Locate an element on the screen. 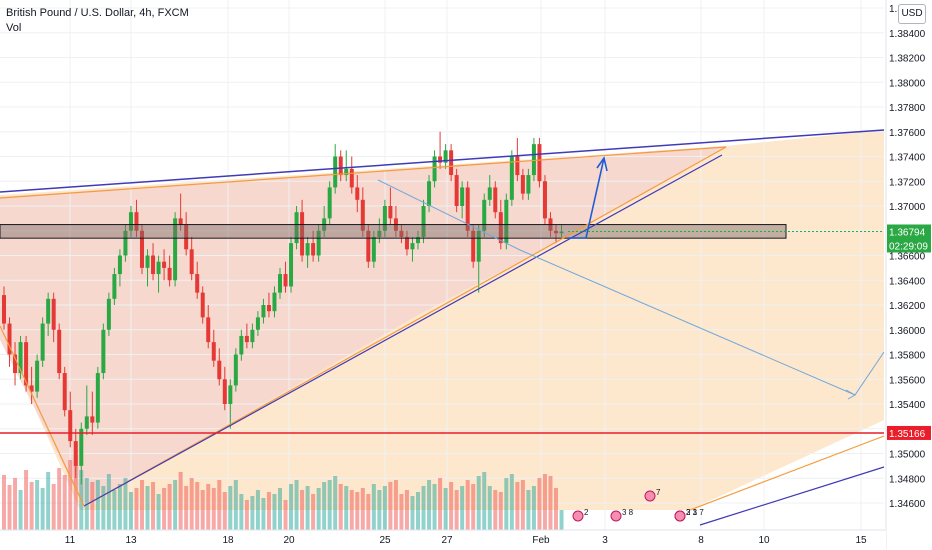 The image size is (932, 550). wedge-upper-edge is located at coordinates (363, 172).